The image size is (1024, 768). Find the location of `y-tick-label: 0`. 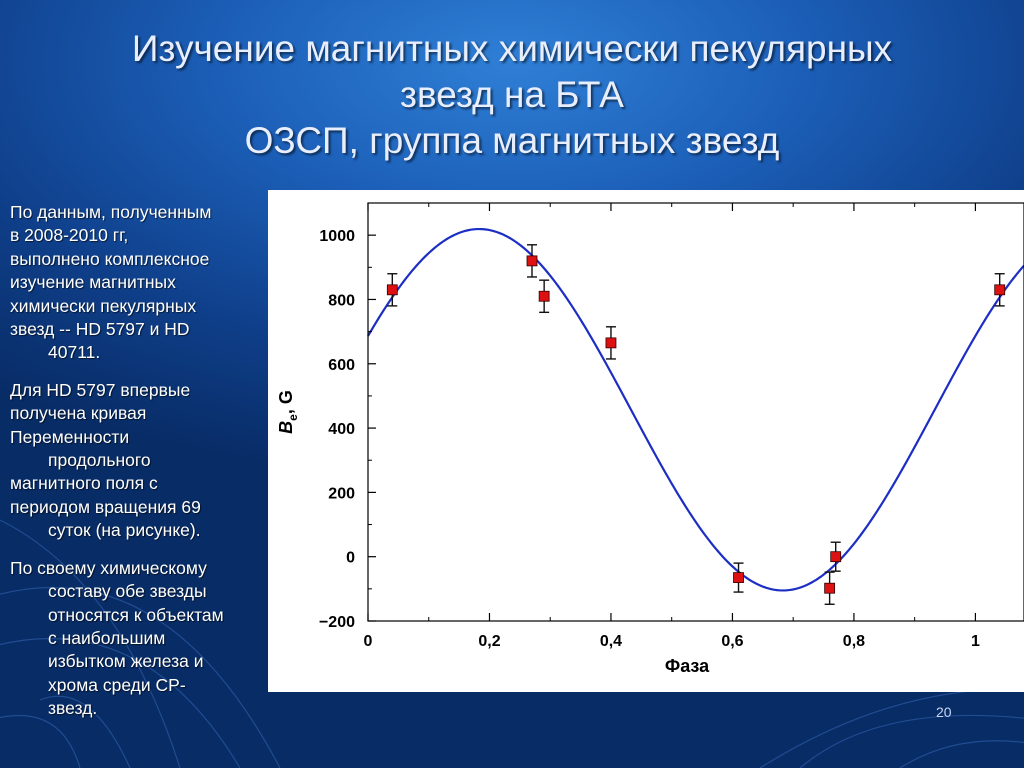

y-tick-label: 0 is located at coordinates (350, 558).